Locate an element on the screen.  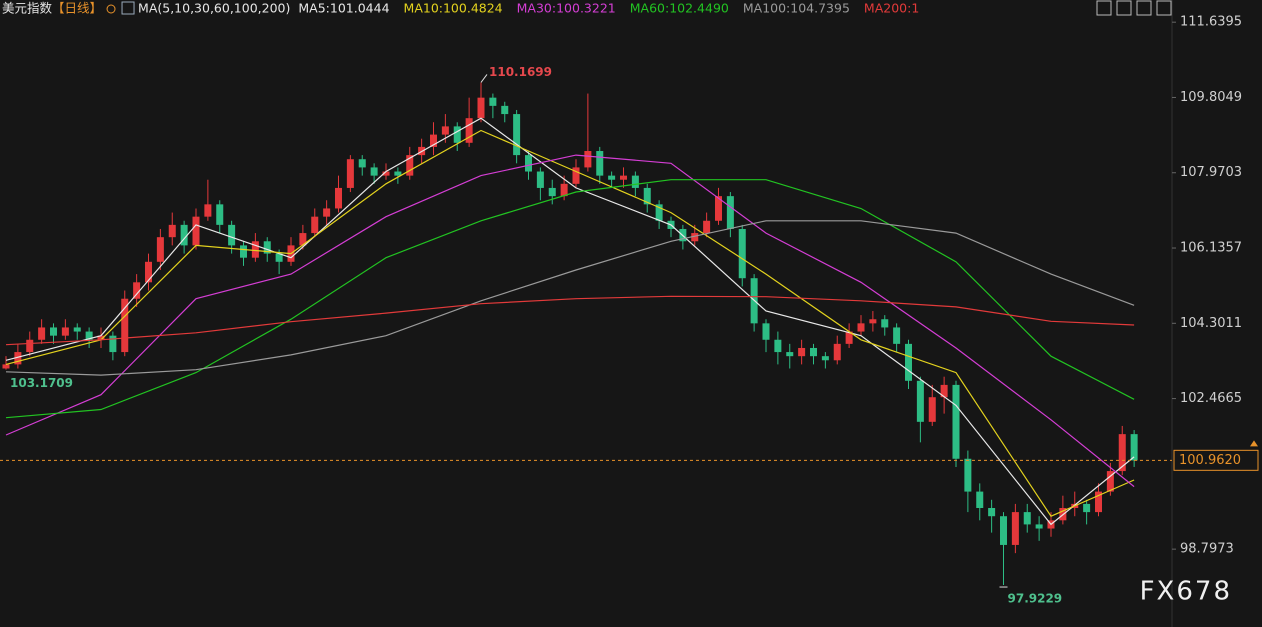
y-tick-label: 107.9703 is located at coordinates (1211, 172).